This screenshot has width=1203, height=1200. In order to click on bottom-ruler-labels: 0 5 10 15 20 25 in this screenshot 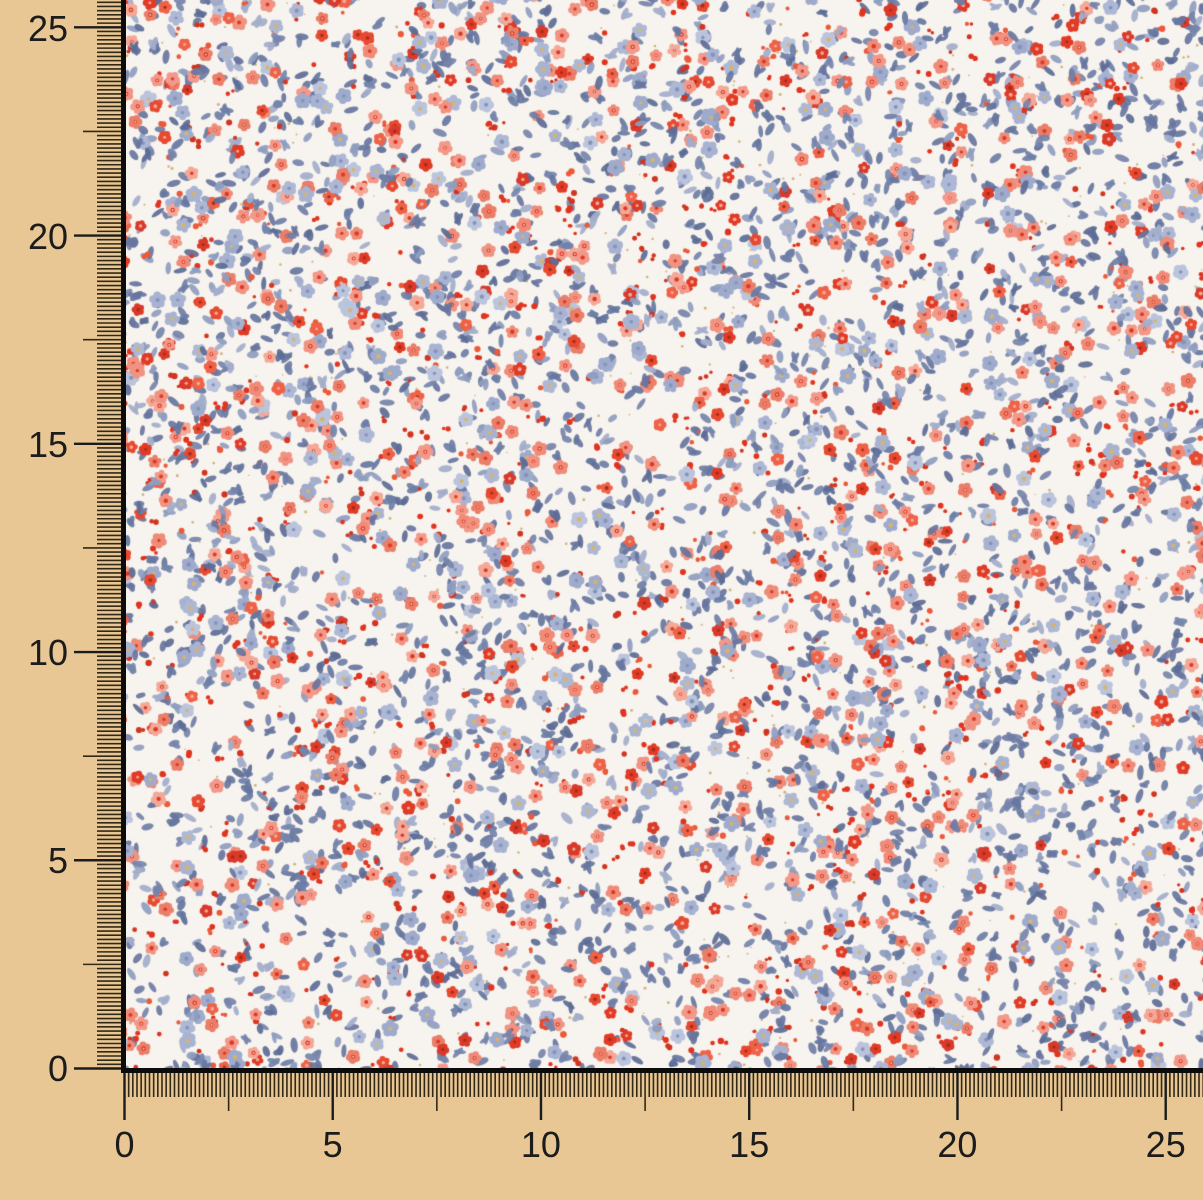, I will do `click(649, 1144)`.